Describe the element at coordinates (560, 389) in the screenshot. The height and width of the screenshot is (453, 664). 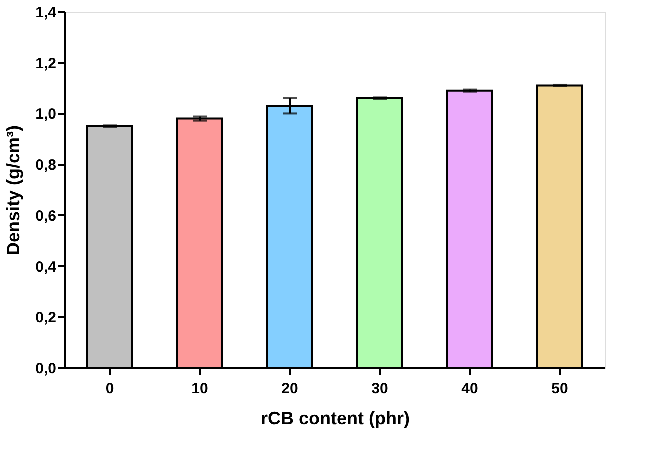
I see `x-tick-label: 50` at that location.